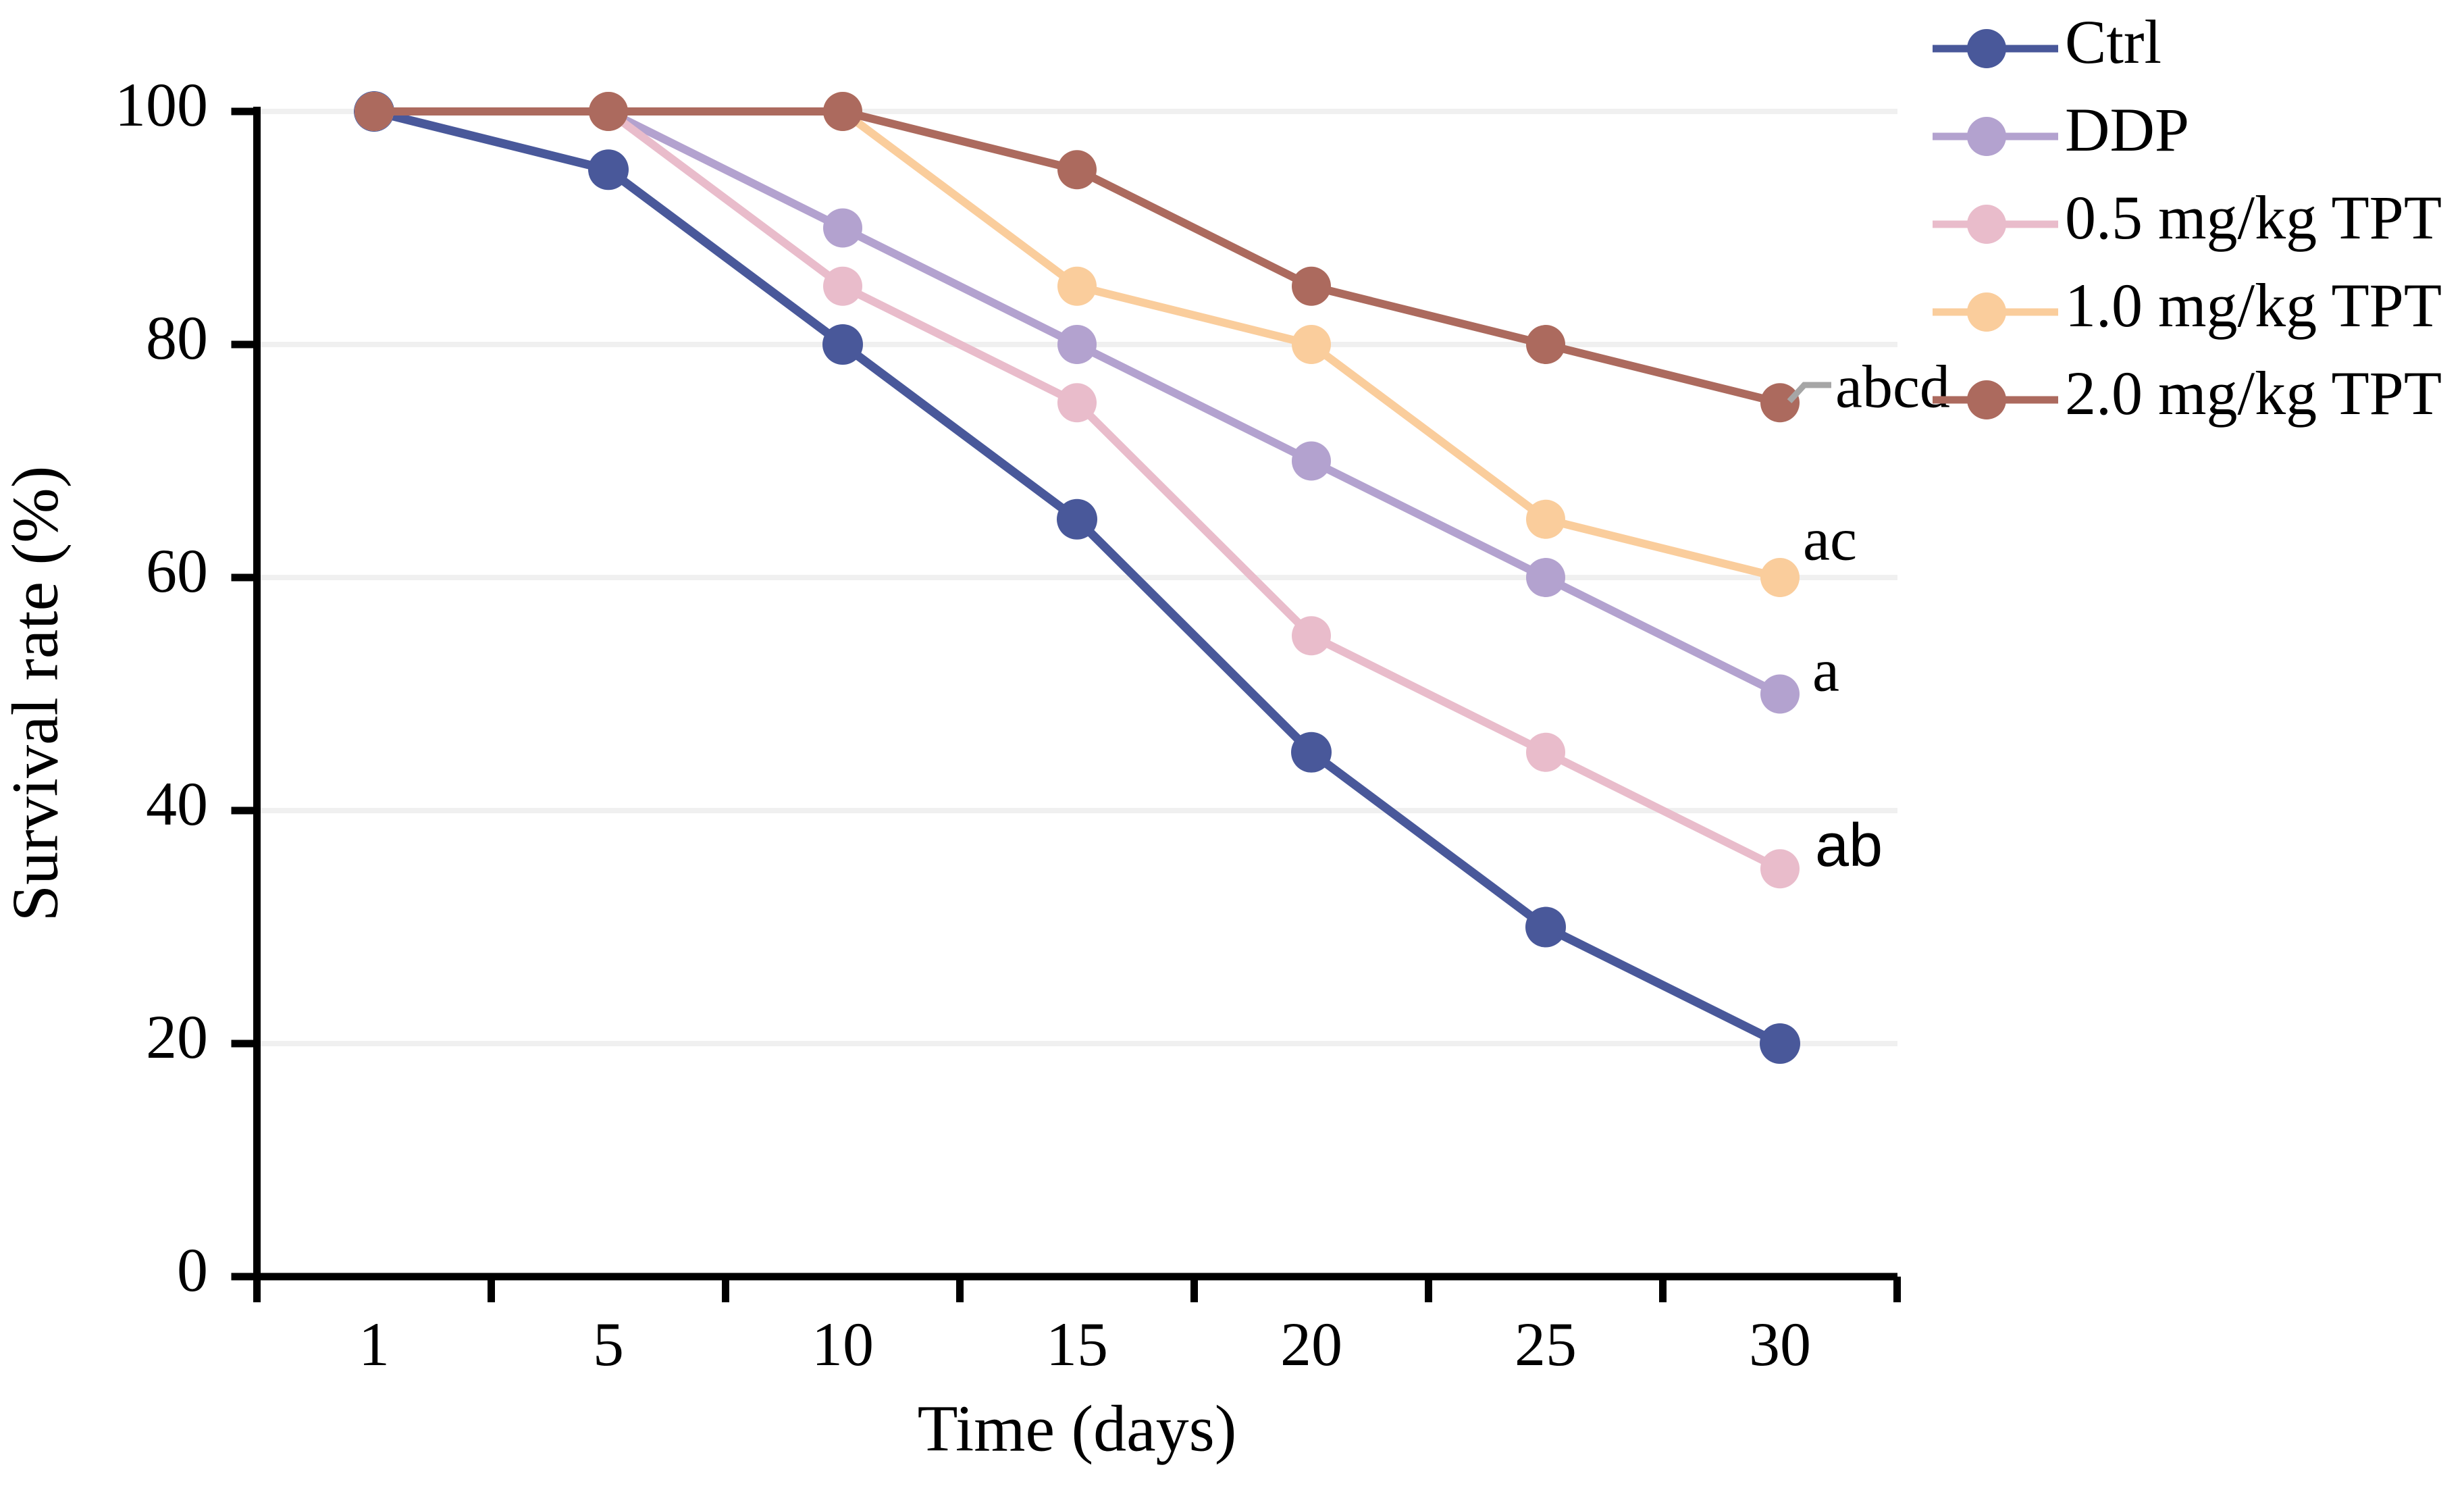 The width and height of the screenshot is (2464, 1486). What do you see at coordinates (2253, 393) in the screenshot?
I see `legend-label: 2.0 mg/kg TPT` at bounding box center [2253, 393].